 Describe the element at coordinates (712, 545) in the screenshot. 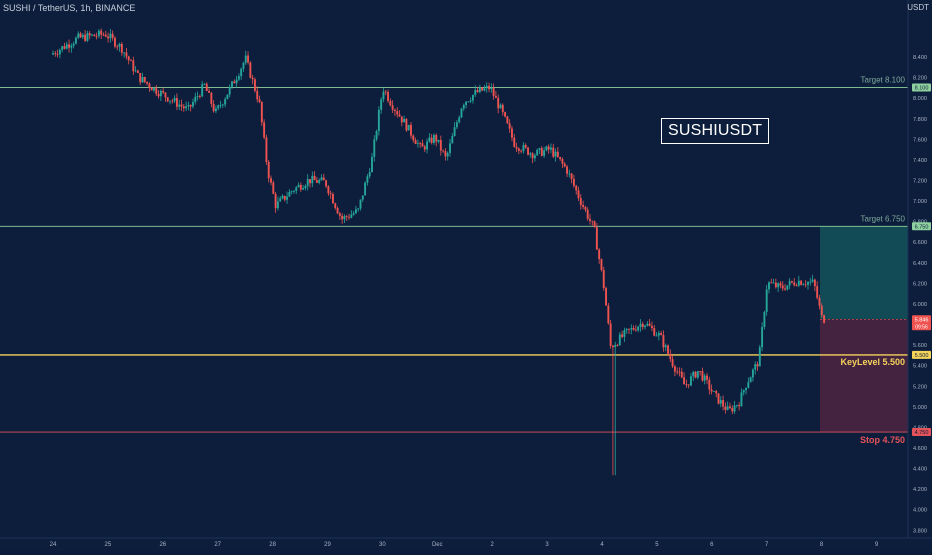

I see `time-tick-label: 6` at that location.